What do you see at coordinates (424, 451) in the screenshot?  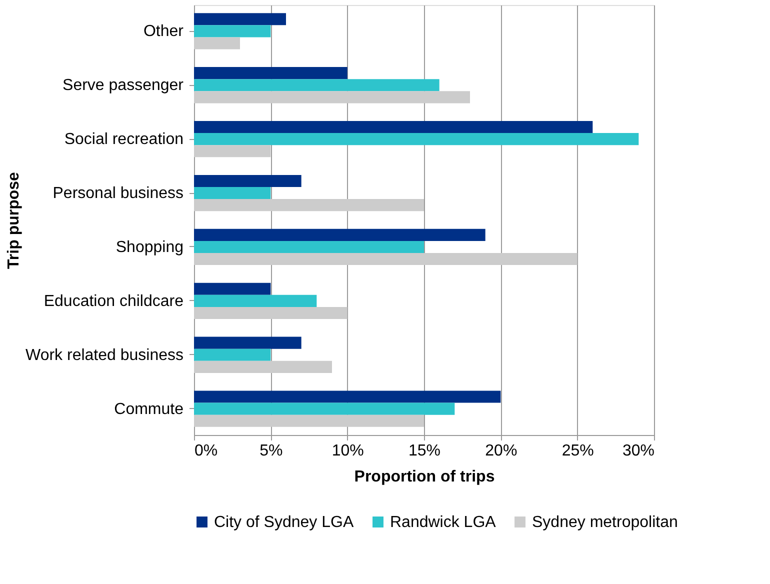 I see `x-tick-label: 15%` at bounding box center [424, 451].